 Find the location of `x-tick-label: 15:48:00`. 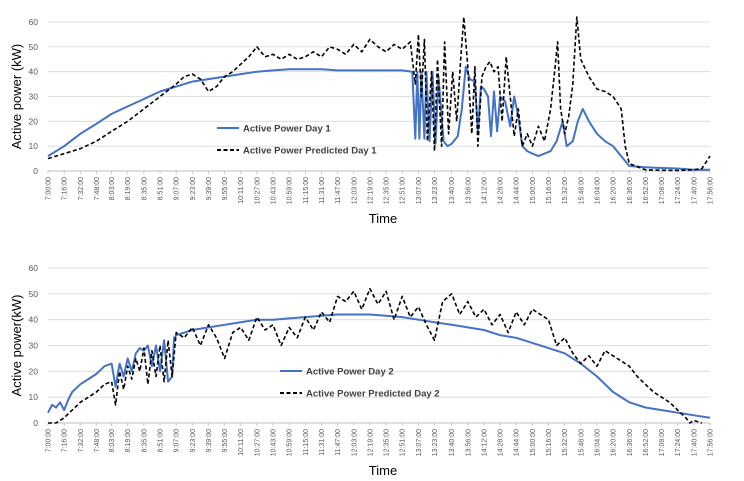

x-tick-label: 15:48:00 is located at coordinates (581, 190).